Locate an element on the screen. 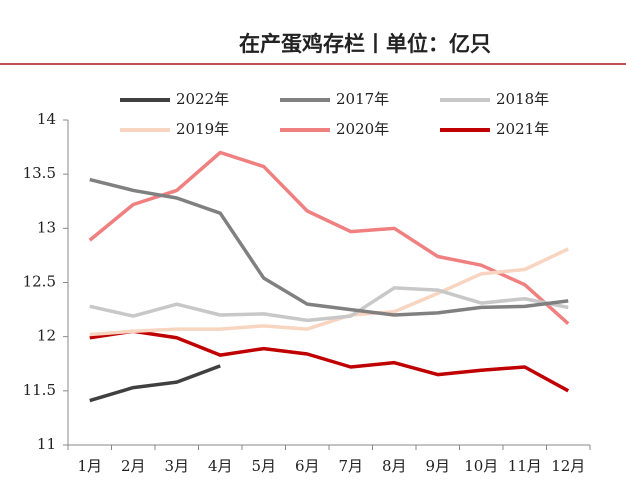 This screenshot has height=498, width=626. x-tick-label: 11月 is located at coordinates (525, 466).